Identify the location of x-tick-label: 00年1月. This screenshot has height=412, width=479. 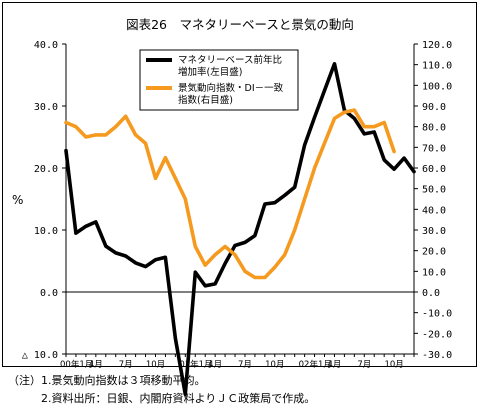
(76, 364).